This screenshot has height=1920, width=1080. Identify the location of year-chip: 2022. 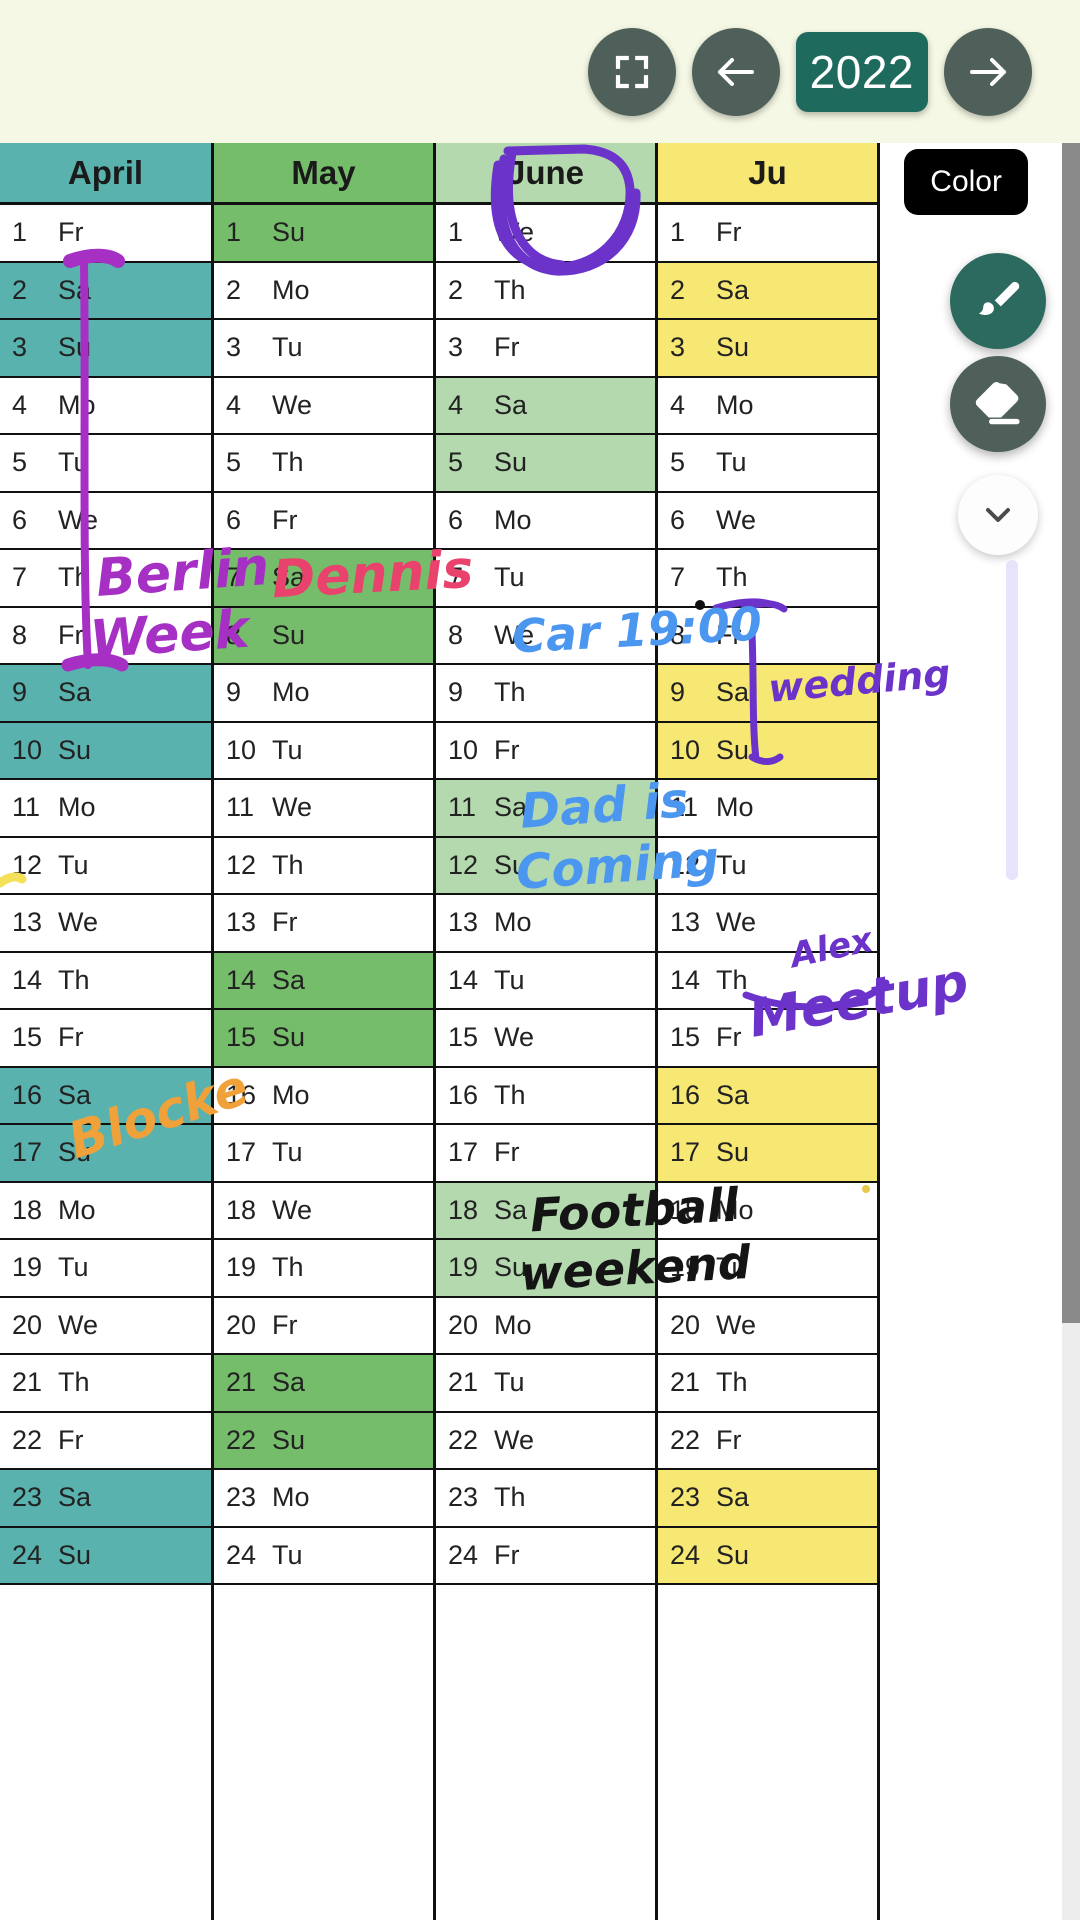
(861, 71).